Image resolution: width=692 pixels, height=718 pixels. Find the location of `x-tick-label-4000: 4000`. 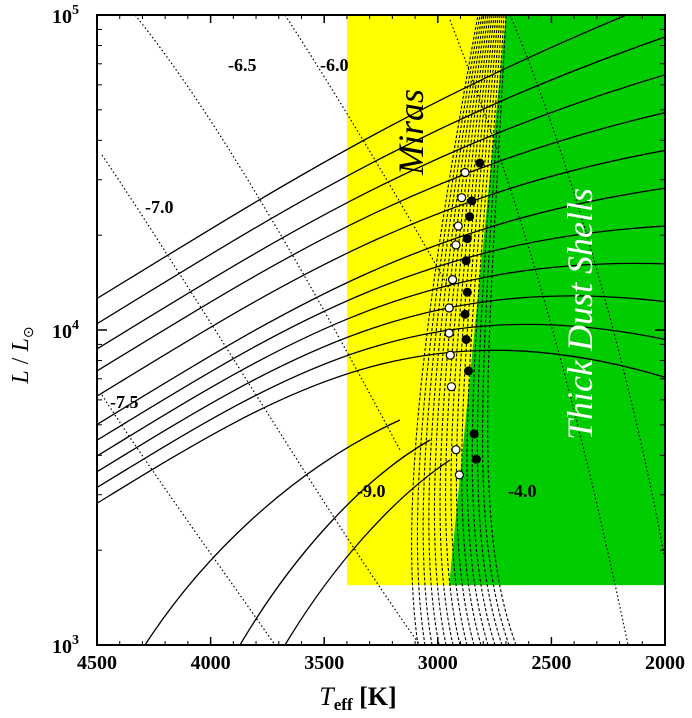

x-tick-label-4000: 4000 is located at coordinates (211, 663).